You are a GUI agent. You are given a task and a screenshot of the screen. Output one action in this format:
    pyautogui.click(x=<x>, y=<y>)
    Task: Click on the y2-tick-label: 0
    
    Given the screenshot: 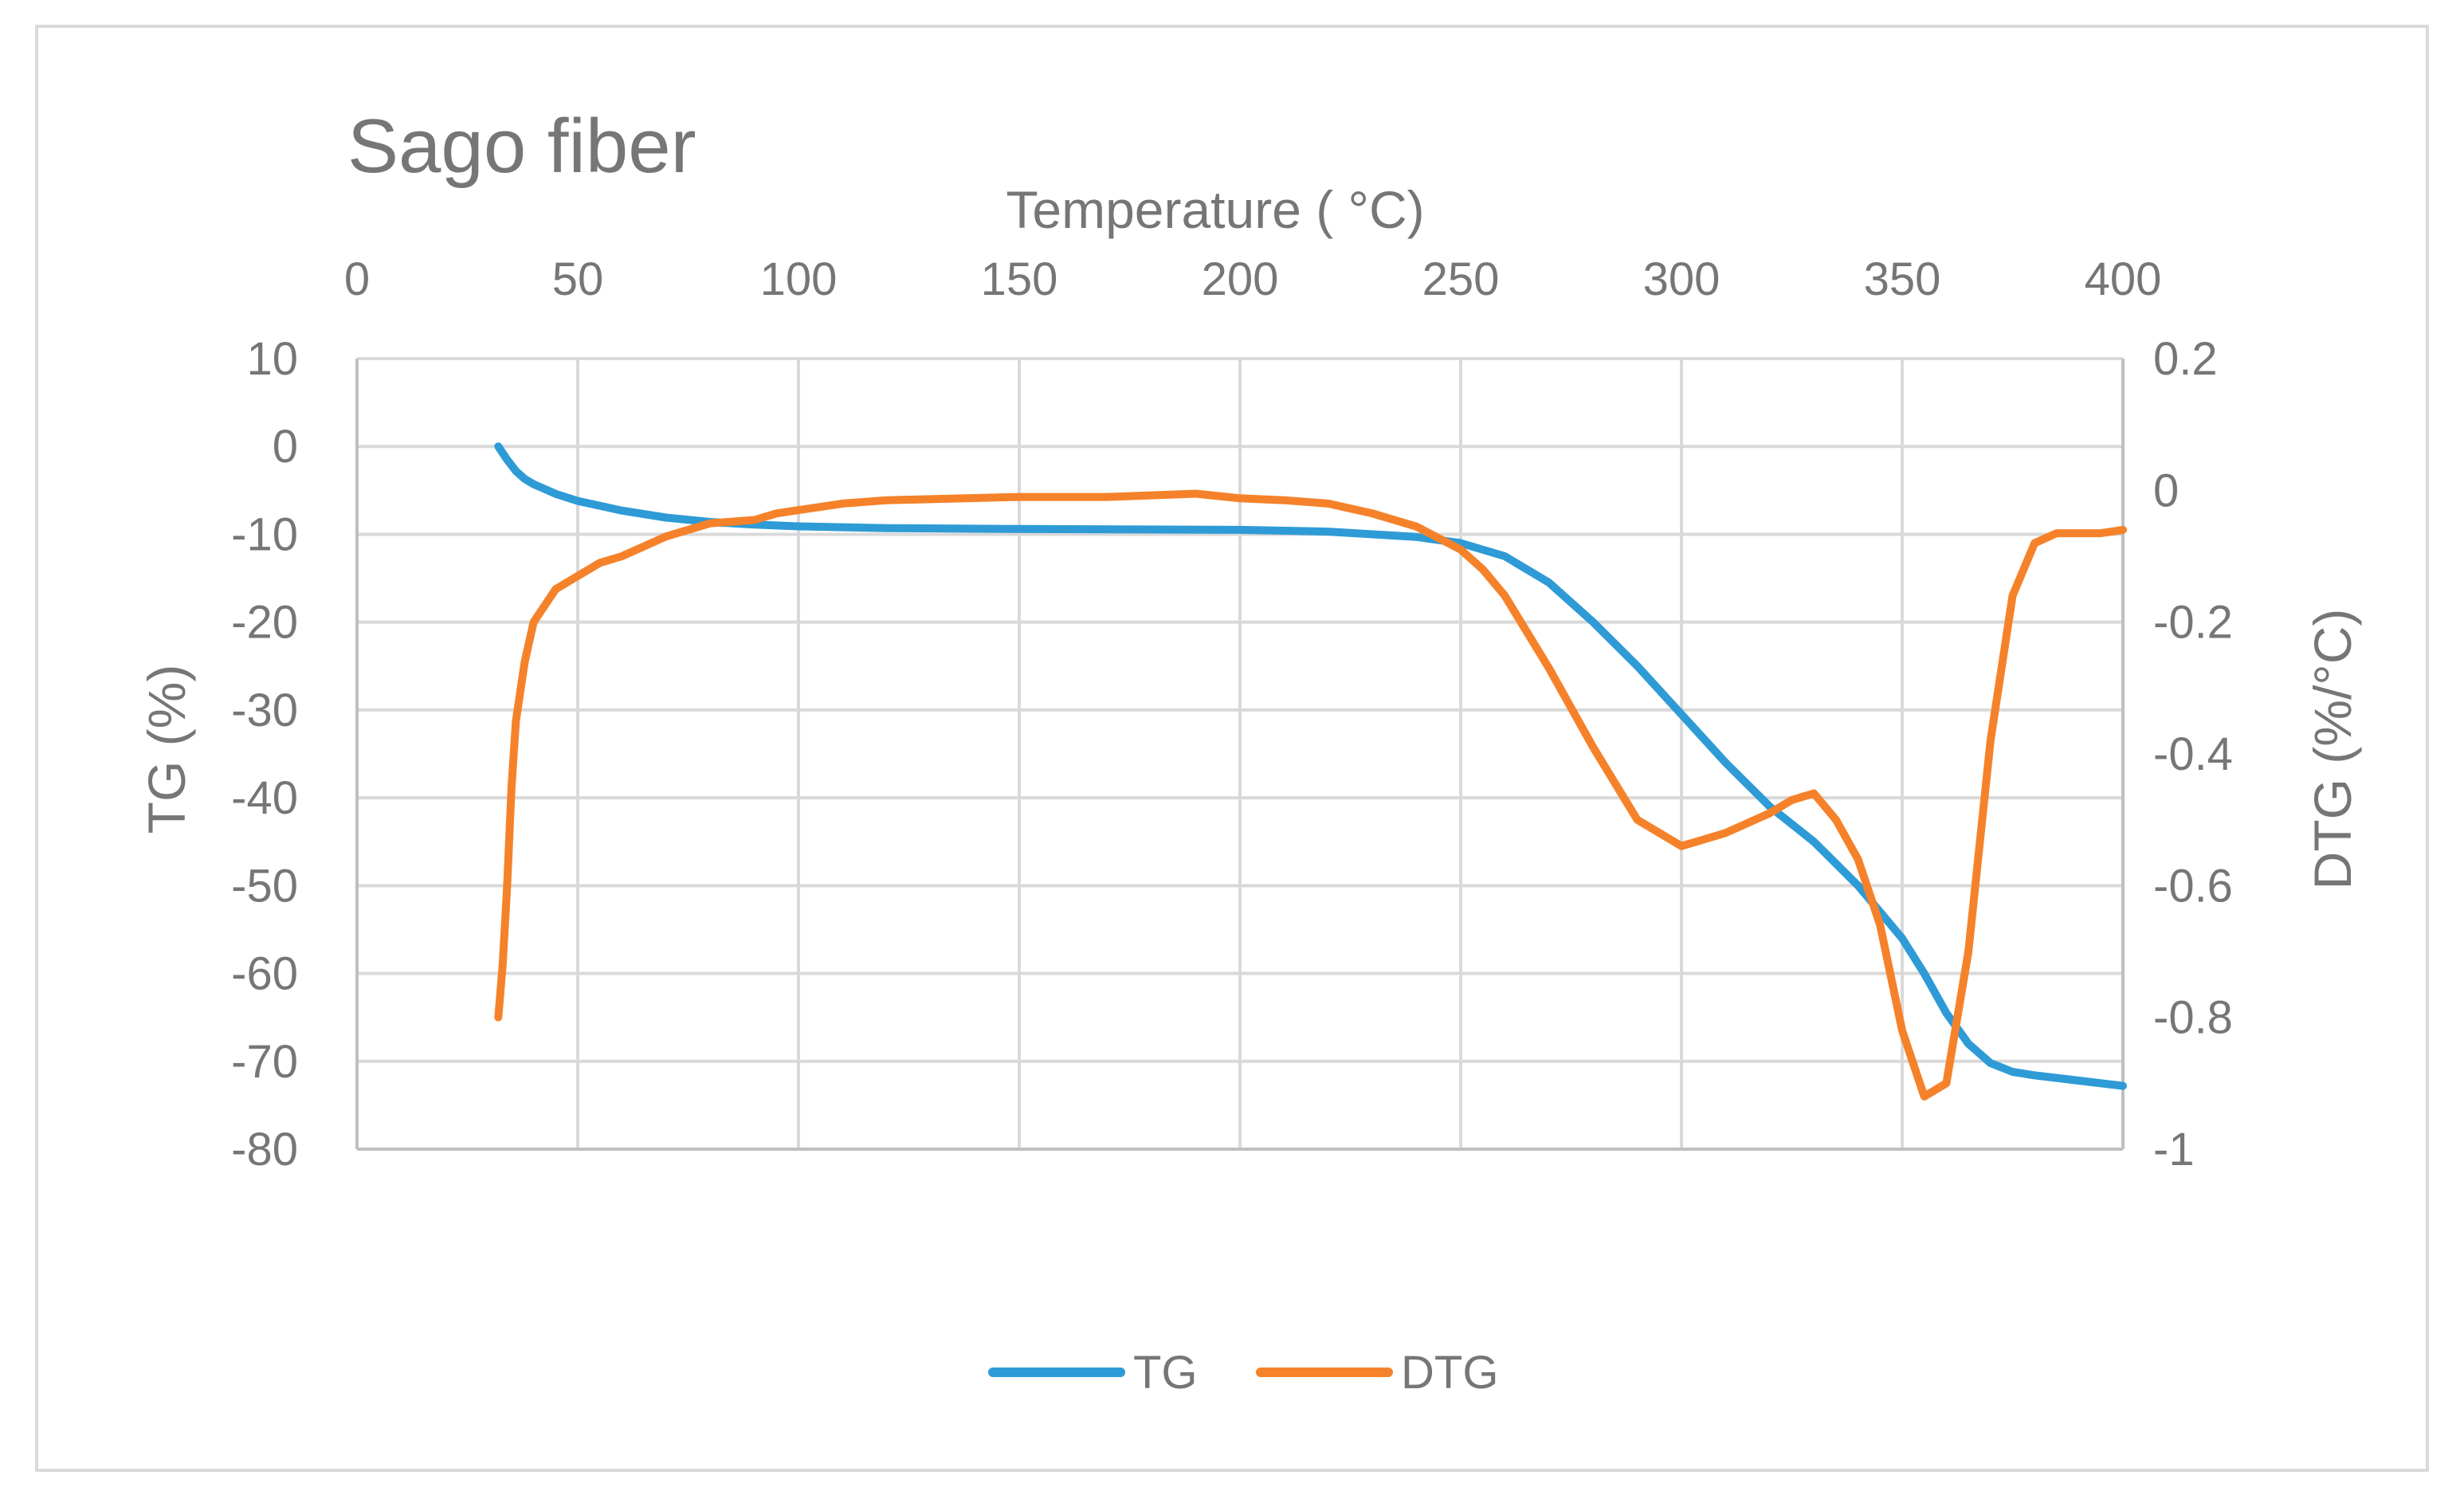 What is the action you would take?
    pyautogui.click(x=2166, y=490)
    